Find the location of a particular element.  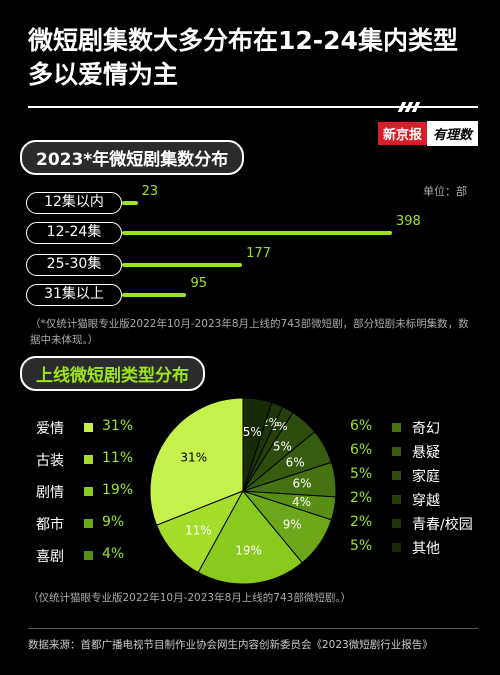

rule-stripes is located at coordinates (409, 107).